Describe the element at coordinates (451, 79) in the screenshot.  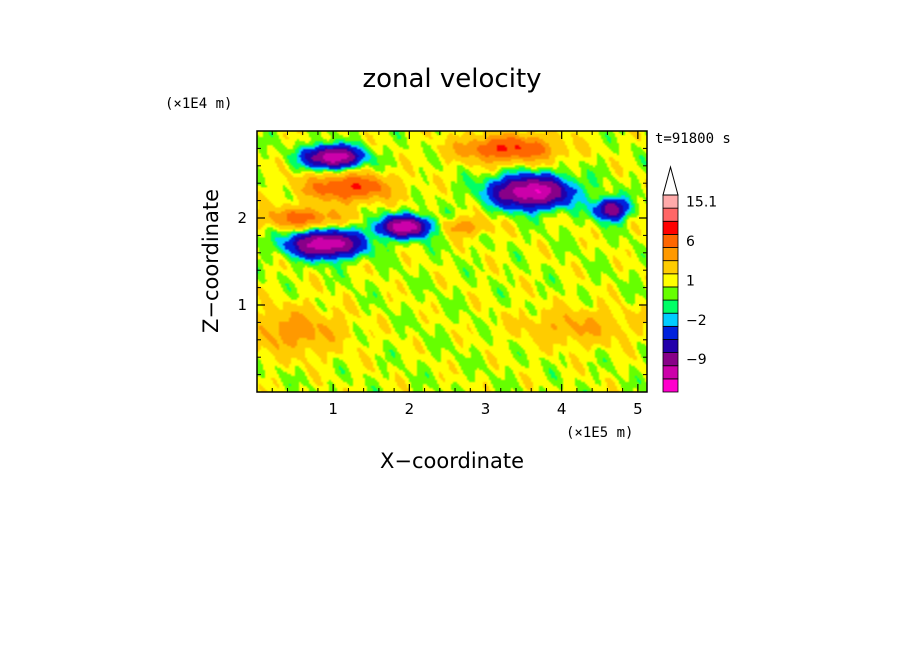
I see `chart-title: zonal velocity` at that location.